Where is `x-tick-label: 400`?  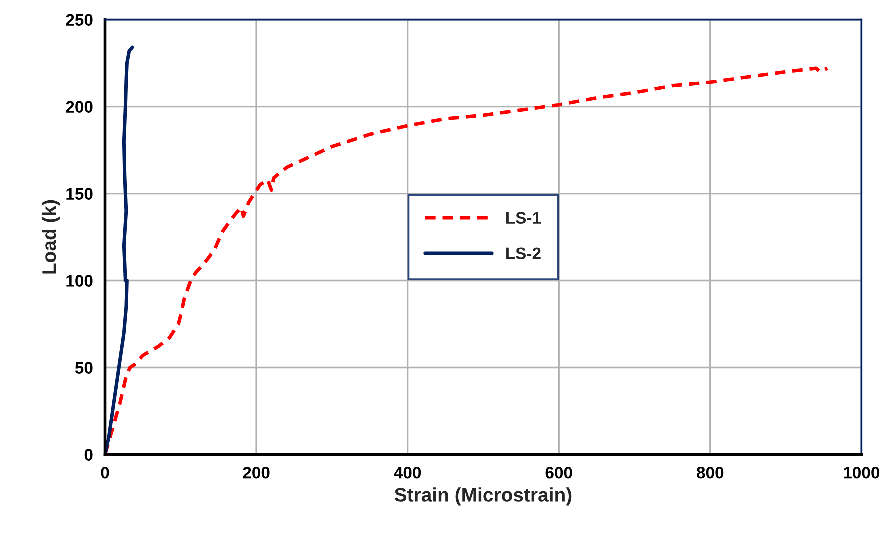 x-tick-label: 400 is located at coordinates (408, 472).